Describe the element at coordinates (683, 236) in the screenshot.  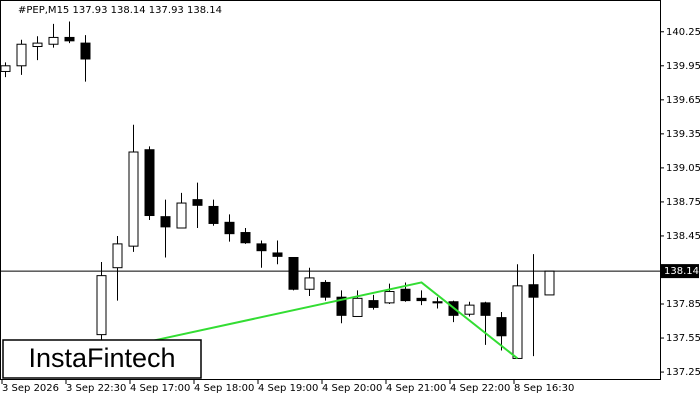
I see `y-tick-label: 138.45` at that location.